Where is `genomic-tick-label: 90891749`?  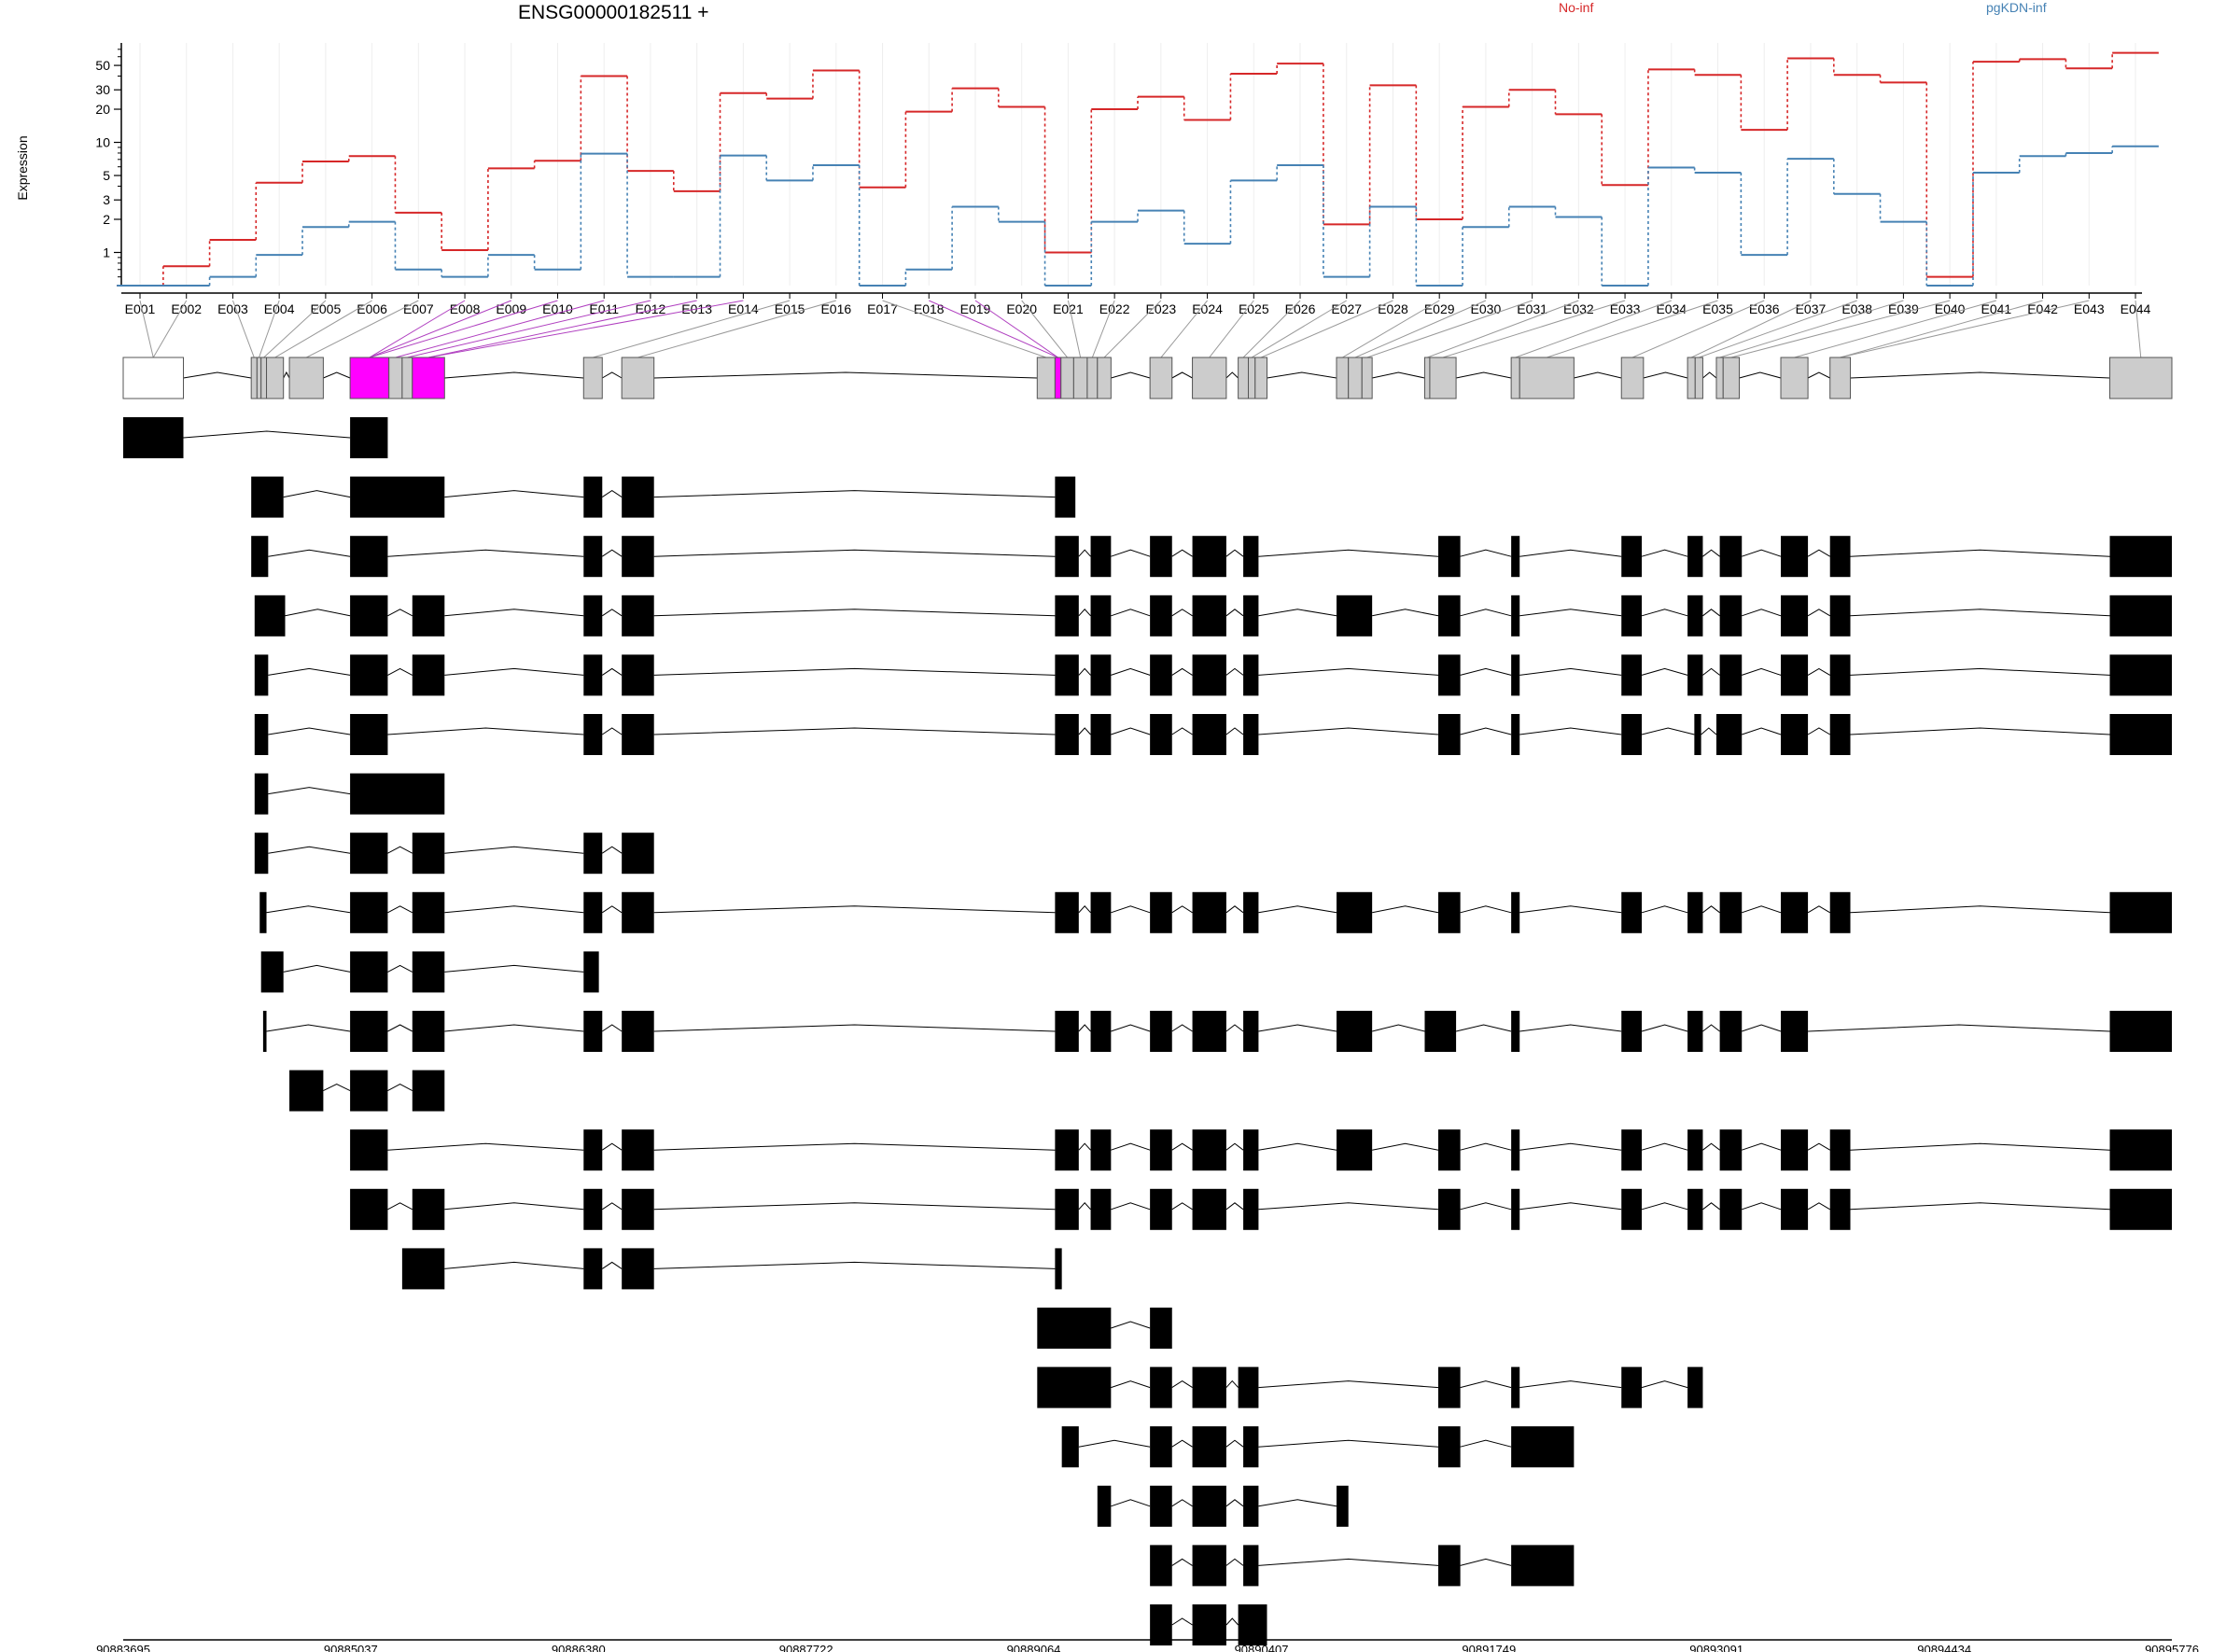
genomic-tick-label: 90891749 is located at coordinates (1489, 1647).